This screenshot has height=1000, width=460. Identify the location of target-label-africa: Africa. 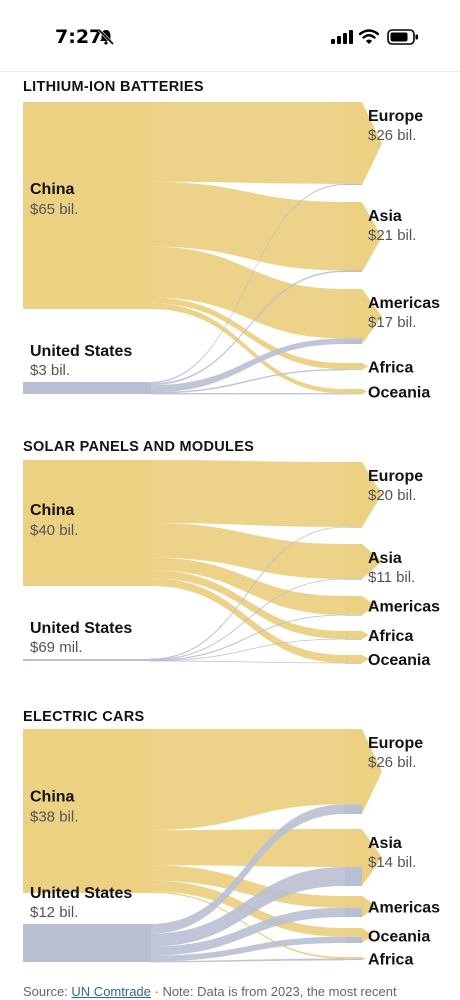
(390, 960).